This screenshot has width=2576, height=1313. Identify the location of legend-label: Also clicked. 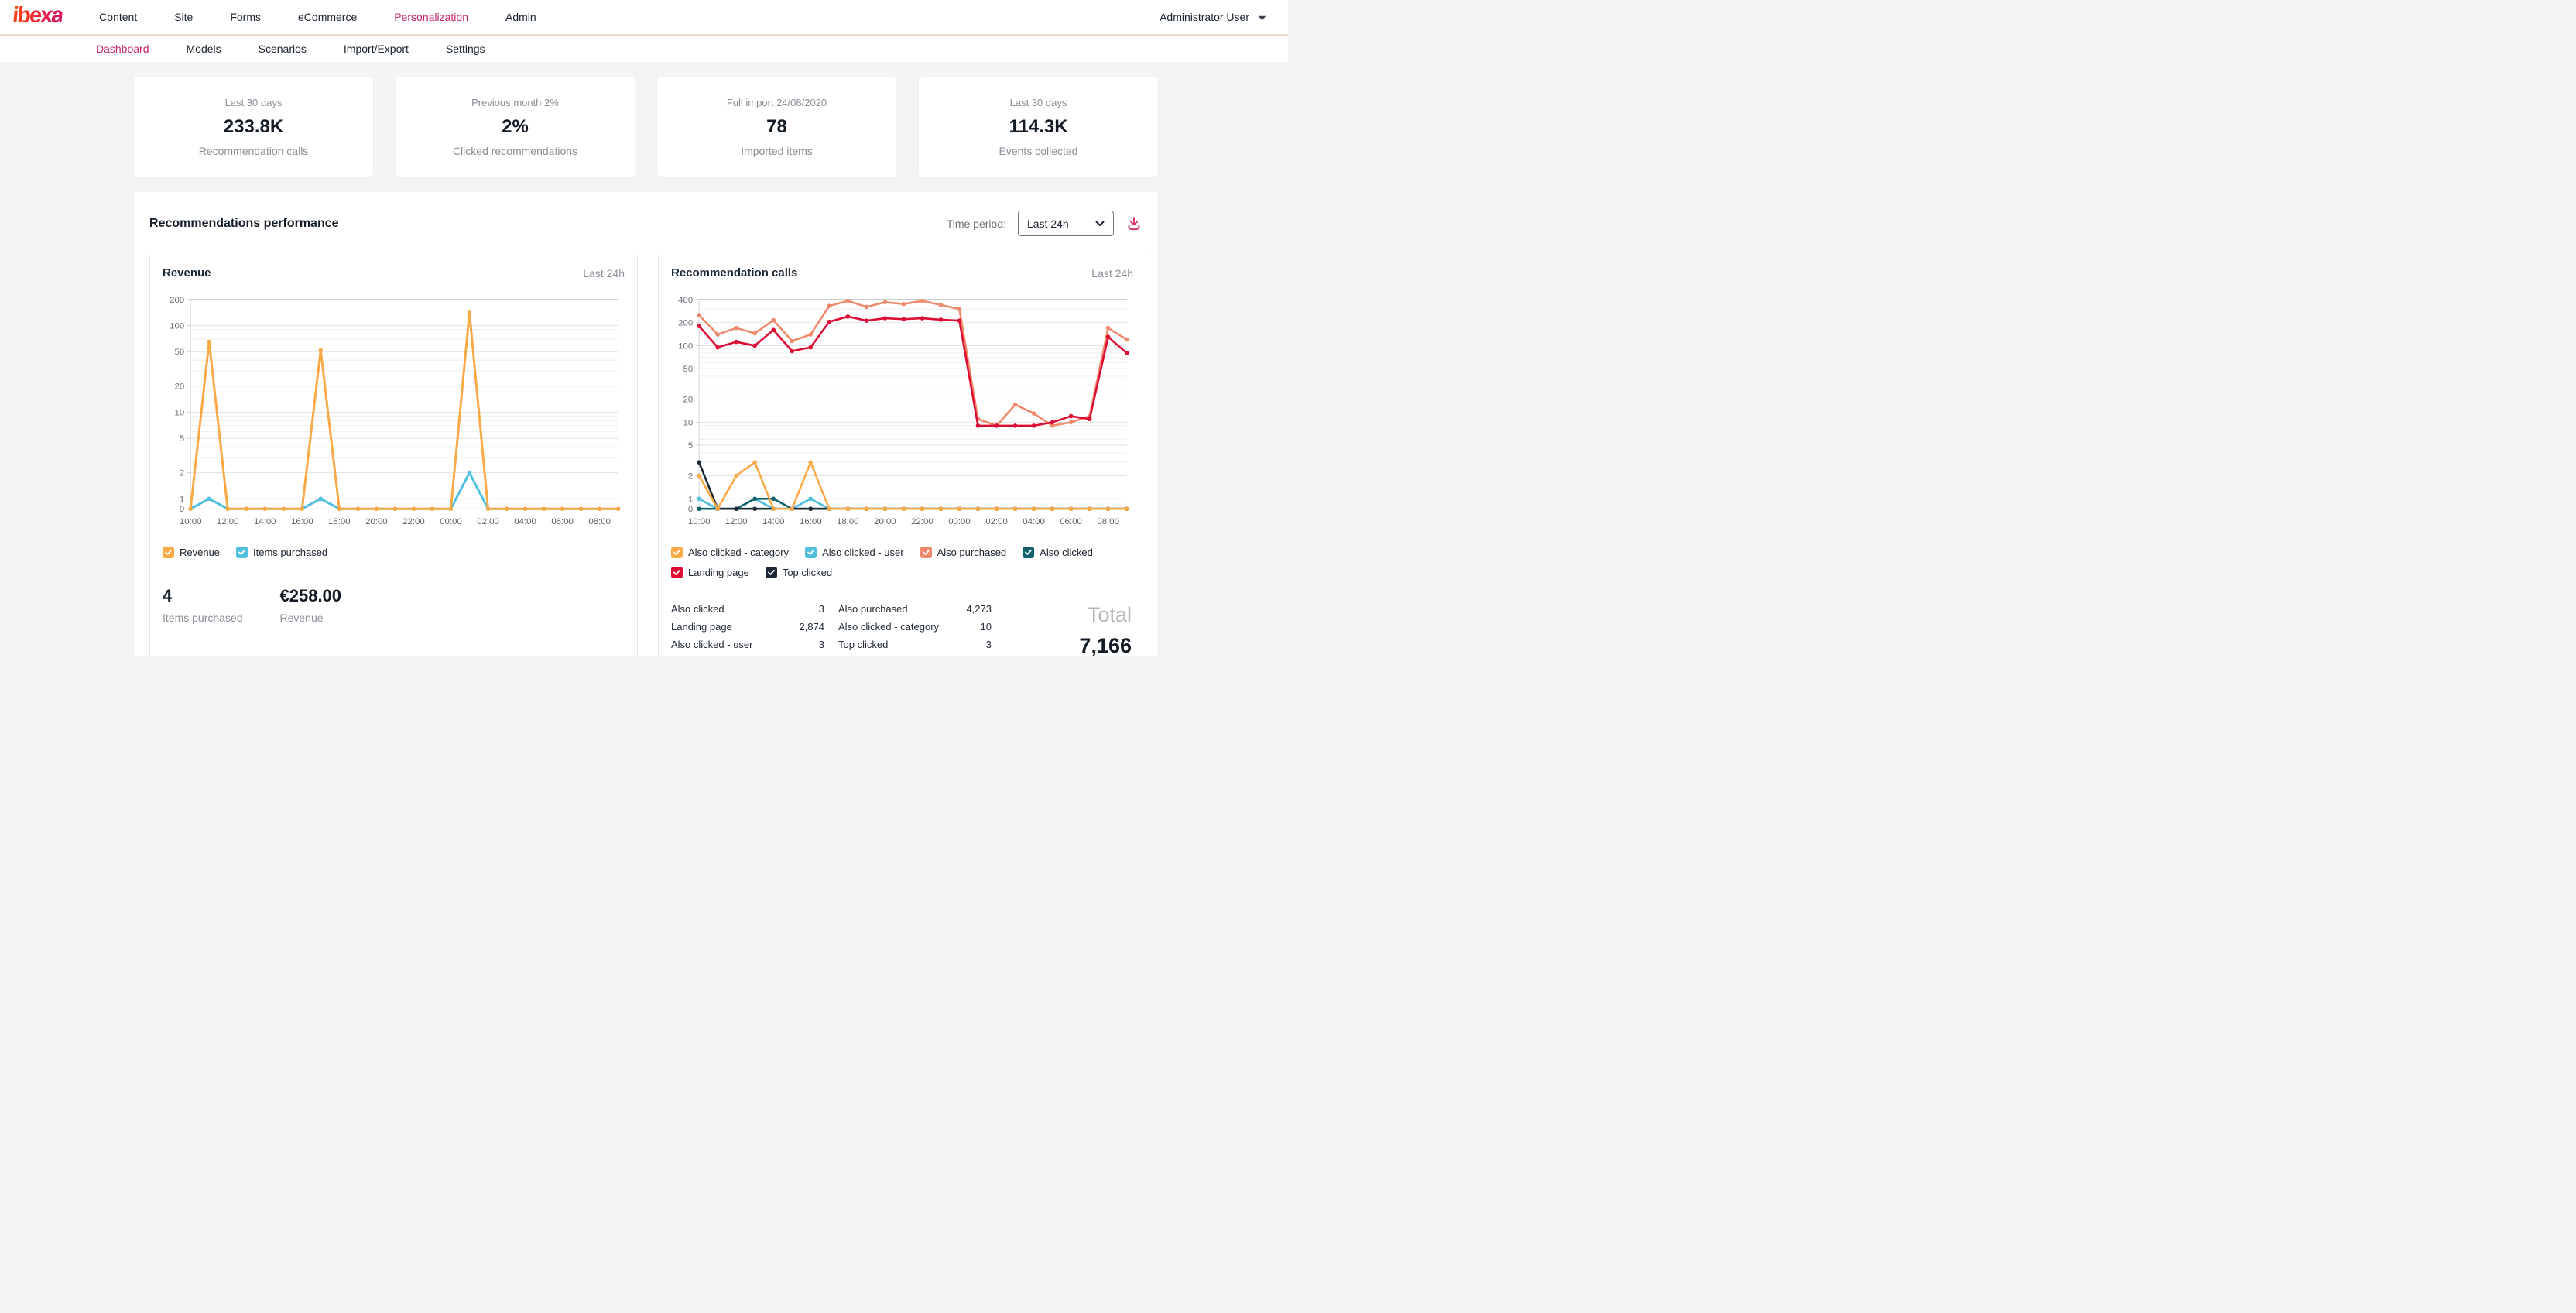
(1066, 552).